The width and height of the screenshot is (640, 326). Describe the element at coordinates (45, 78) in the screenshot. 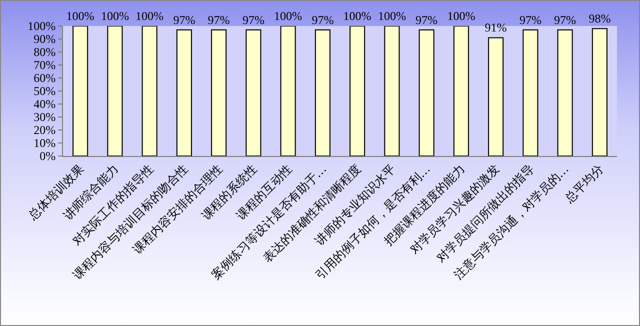

I see `y-tick-label: 60%` at that location.